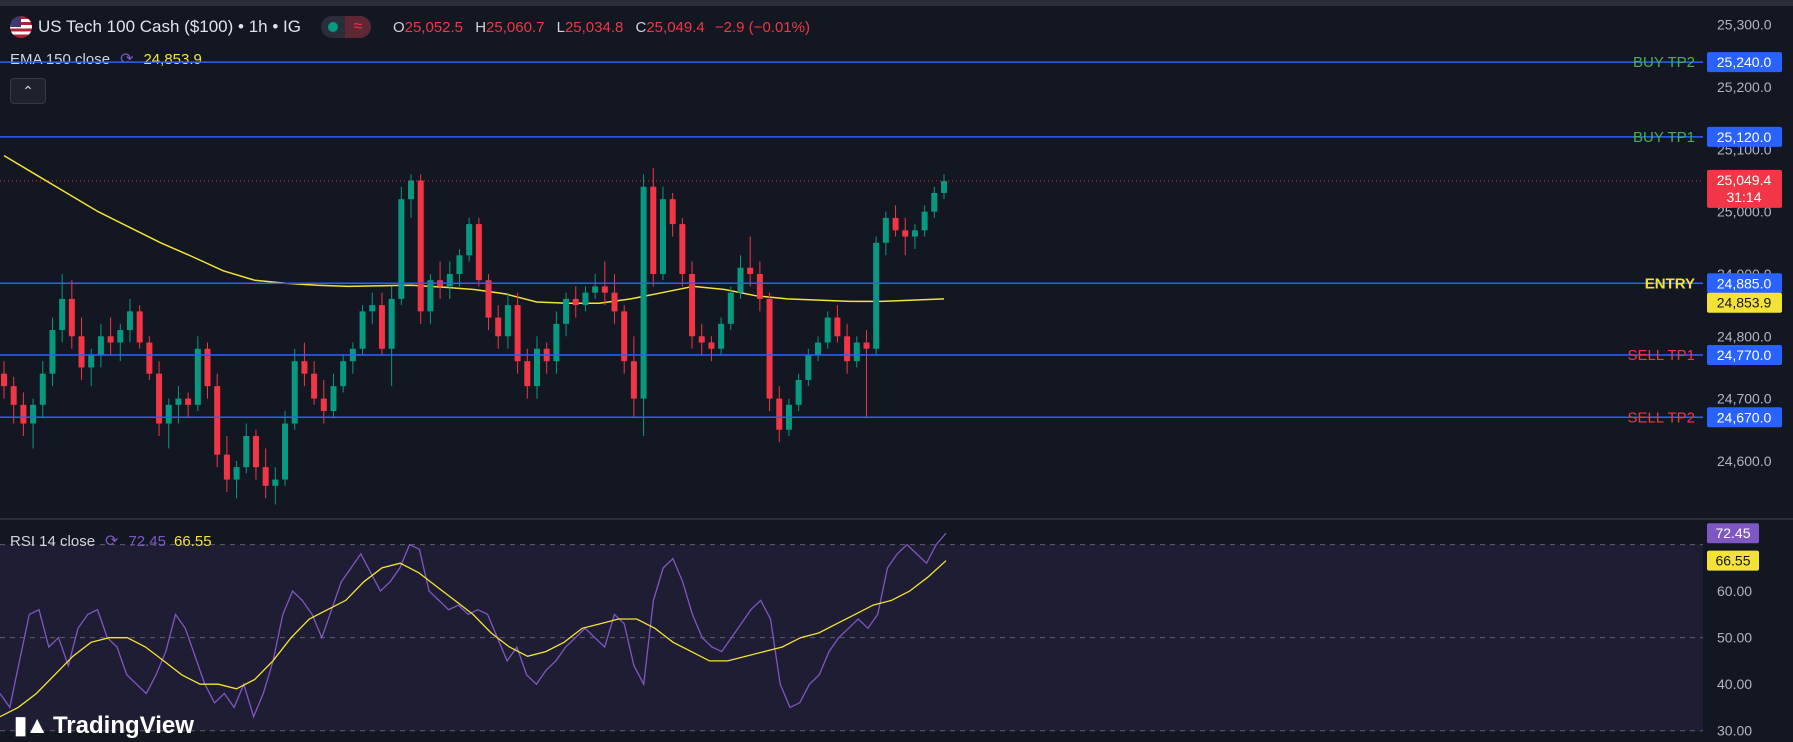 This screenshot has height=742, width=1793. I want to click on change-value: −2.9 (−0.01%), so click(762, 27).